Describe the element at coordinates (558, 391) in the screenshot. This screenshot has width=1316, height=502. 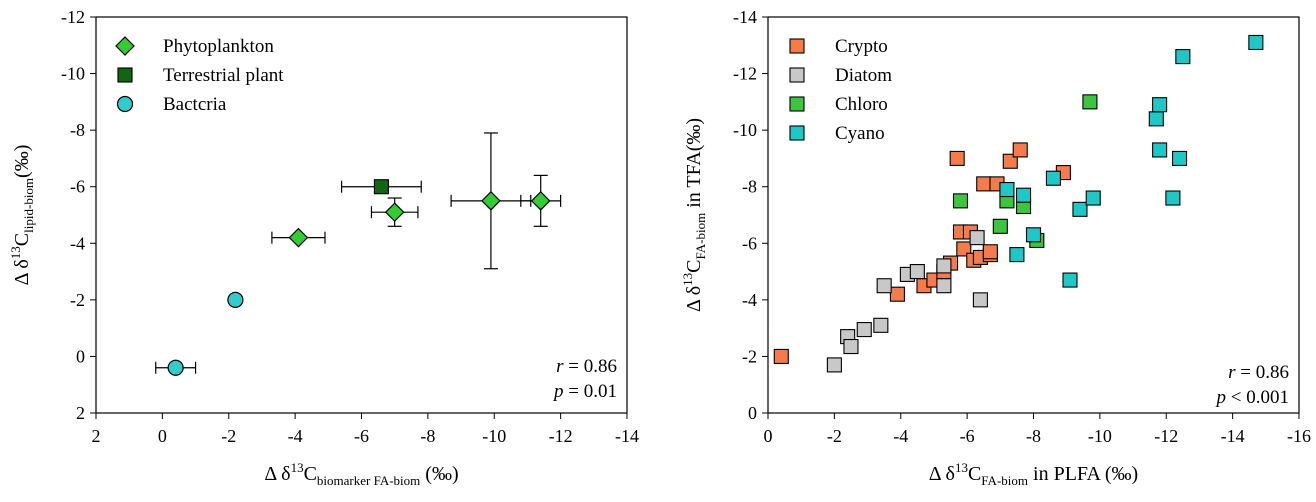
I see `stat-p-label: p` at that location.